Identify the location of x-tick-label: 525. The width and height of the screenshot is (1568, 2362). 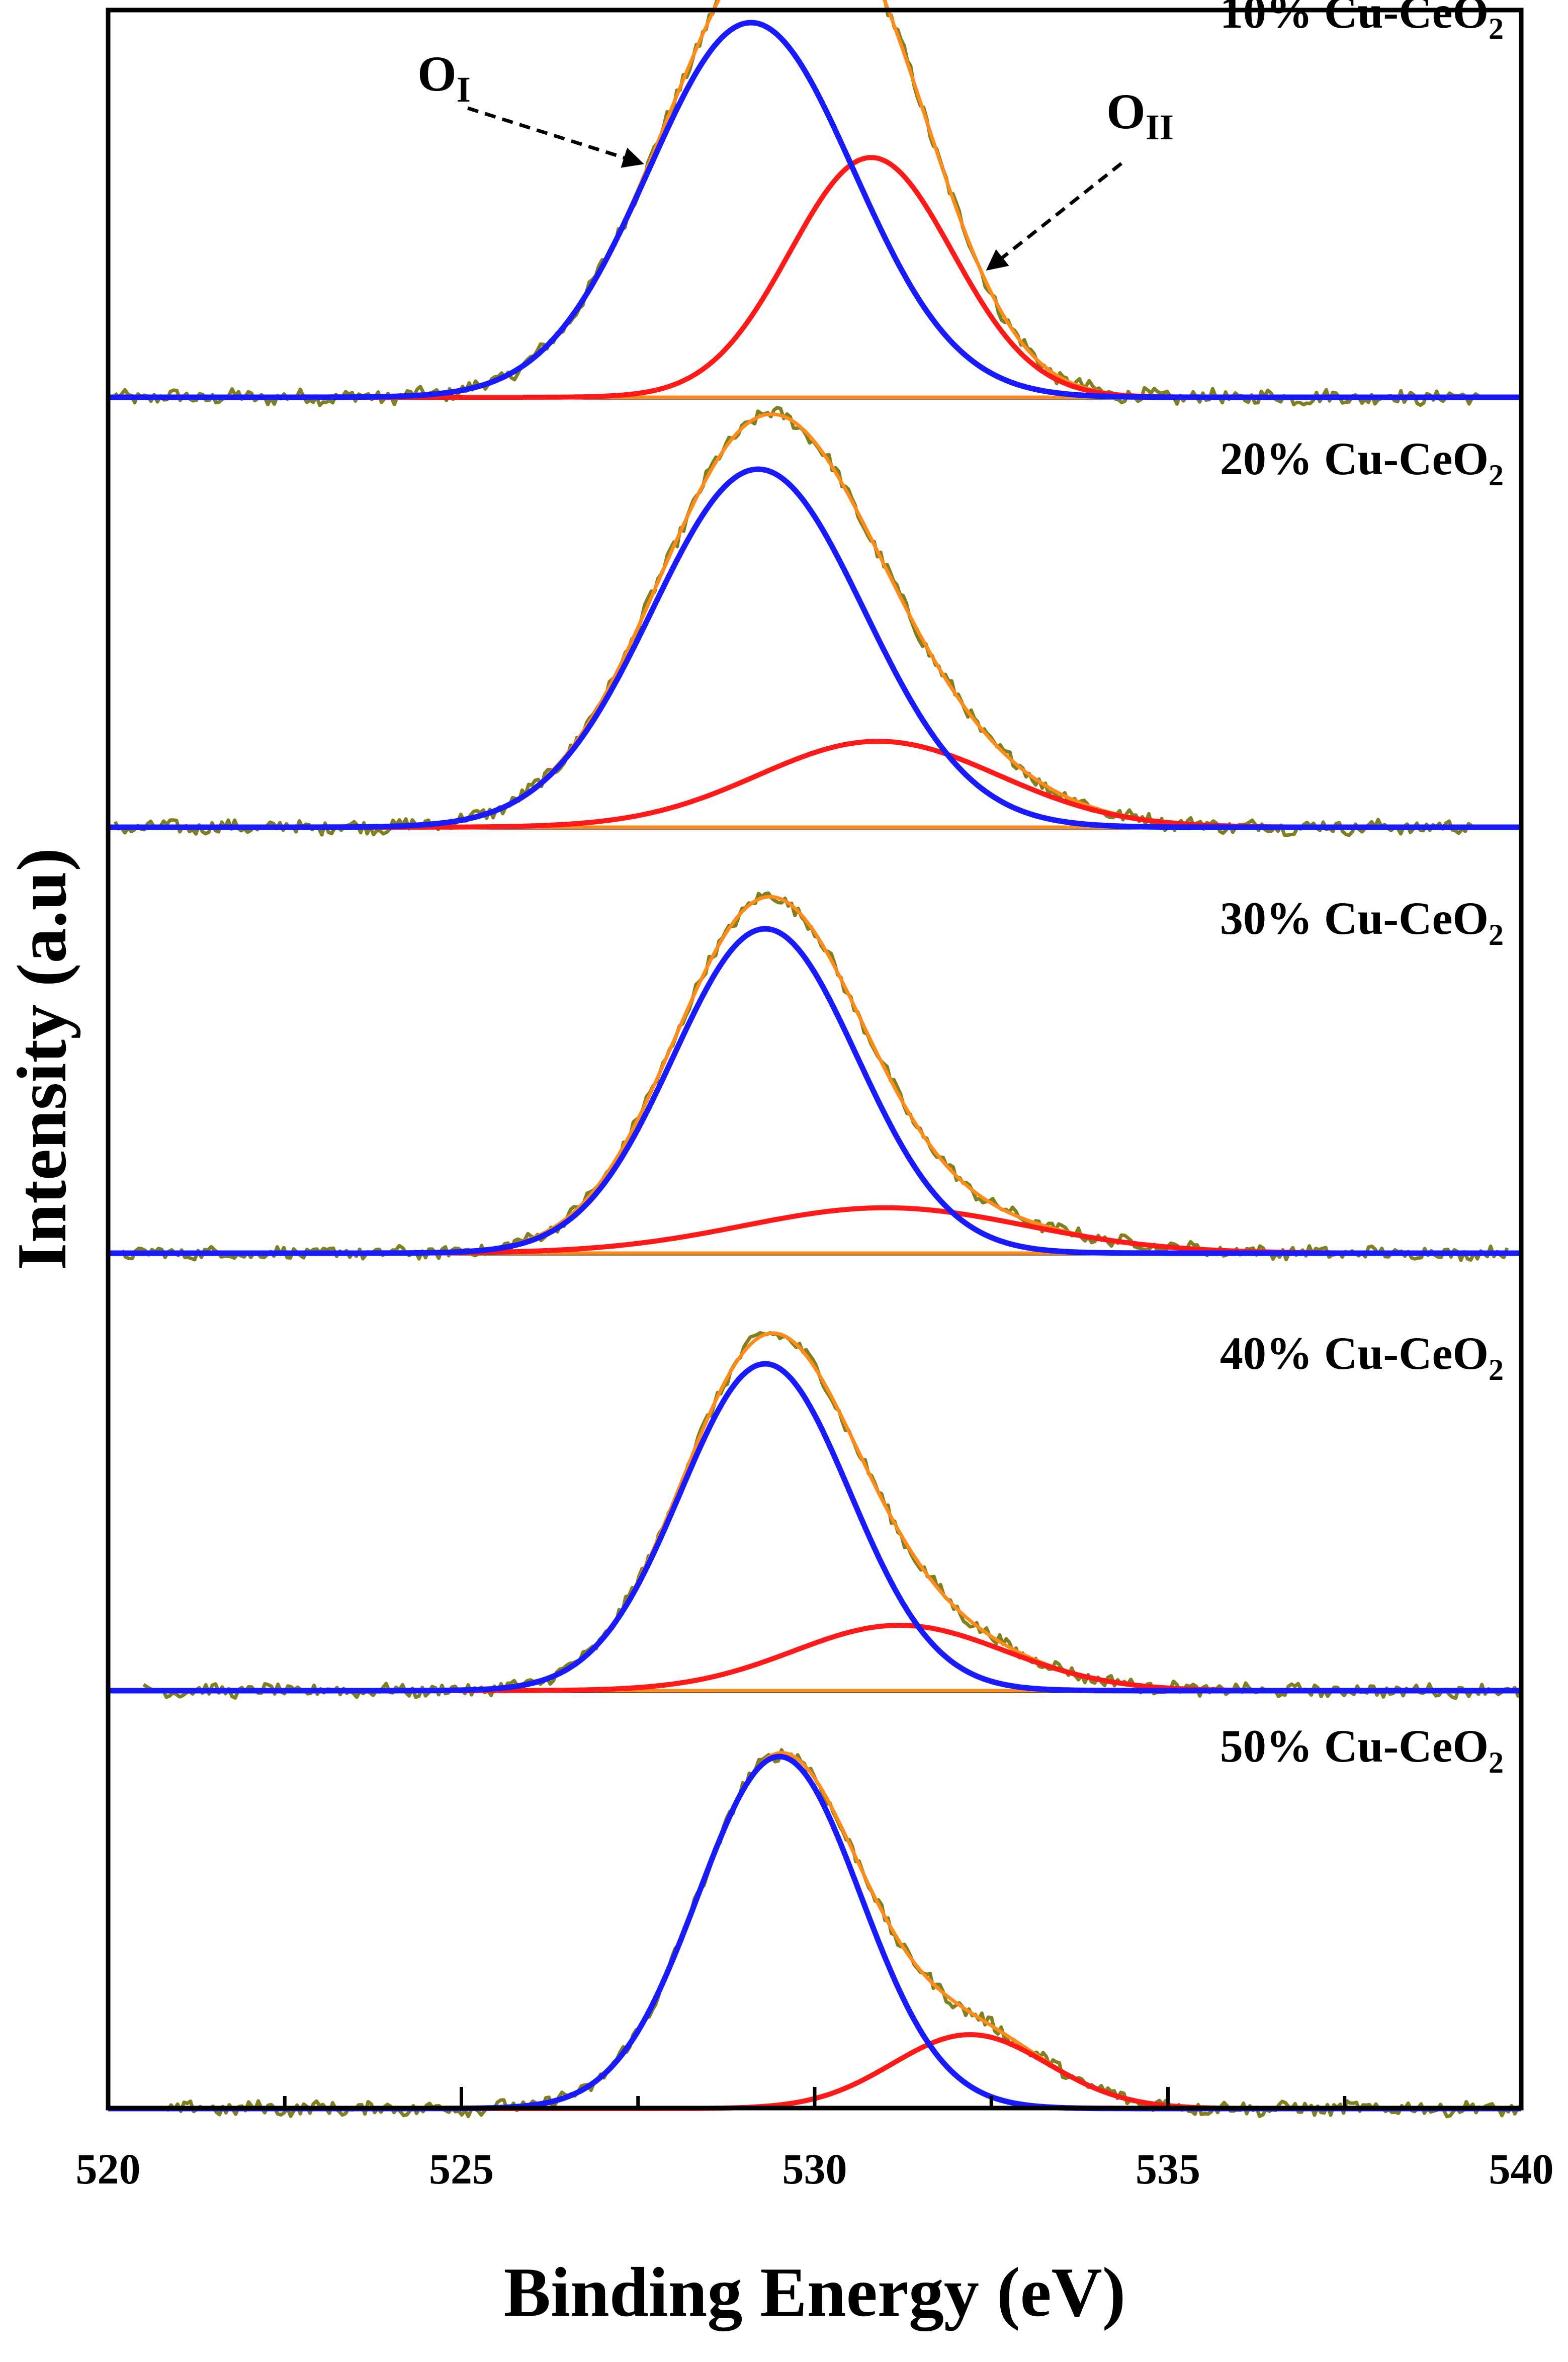
(461, 2169).